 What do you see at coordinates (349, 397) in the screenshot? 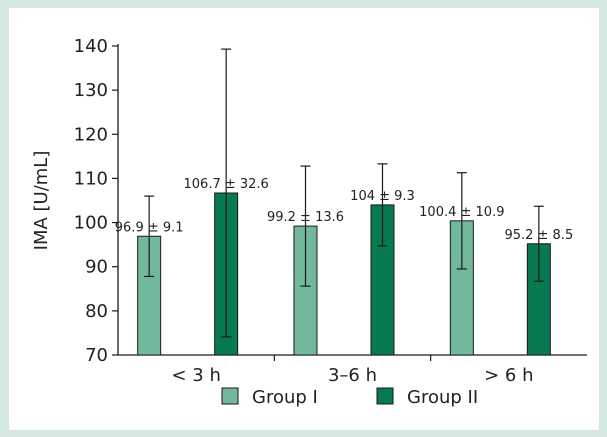
I see `legend: Group I Group II` at bounding box center [349, 397].